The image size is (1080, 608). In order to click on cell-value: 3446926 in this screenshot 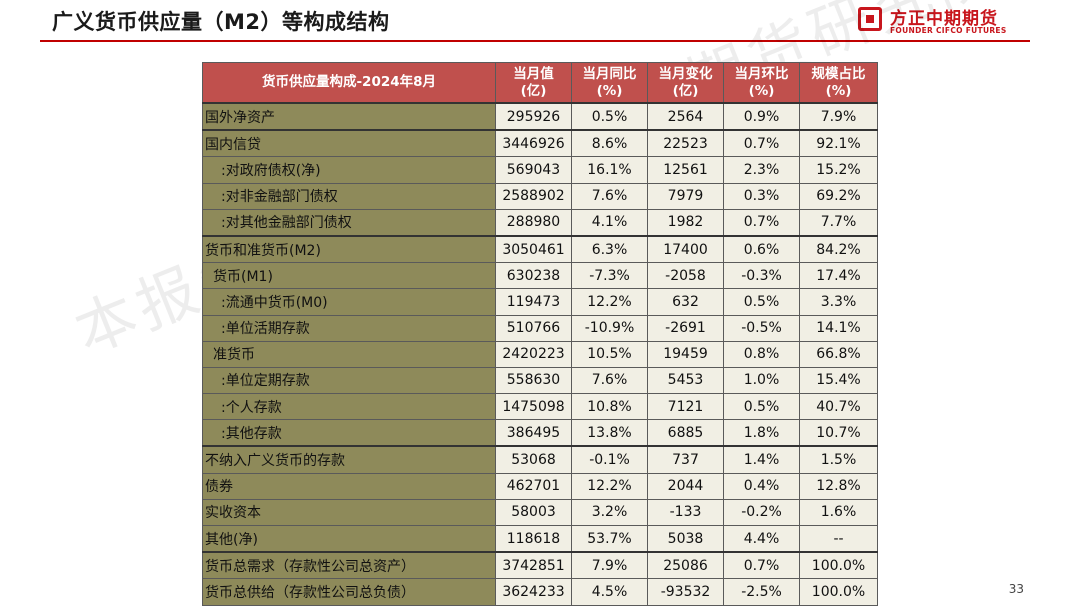, I will do `click(533, 143)`.